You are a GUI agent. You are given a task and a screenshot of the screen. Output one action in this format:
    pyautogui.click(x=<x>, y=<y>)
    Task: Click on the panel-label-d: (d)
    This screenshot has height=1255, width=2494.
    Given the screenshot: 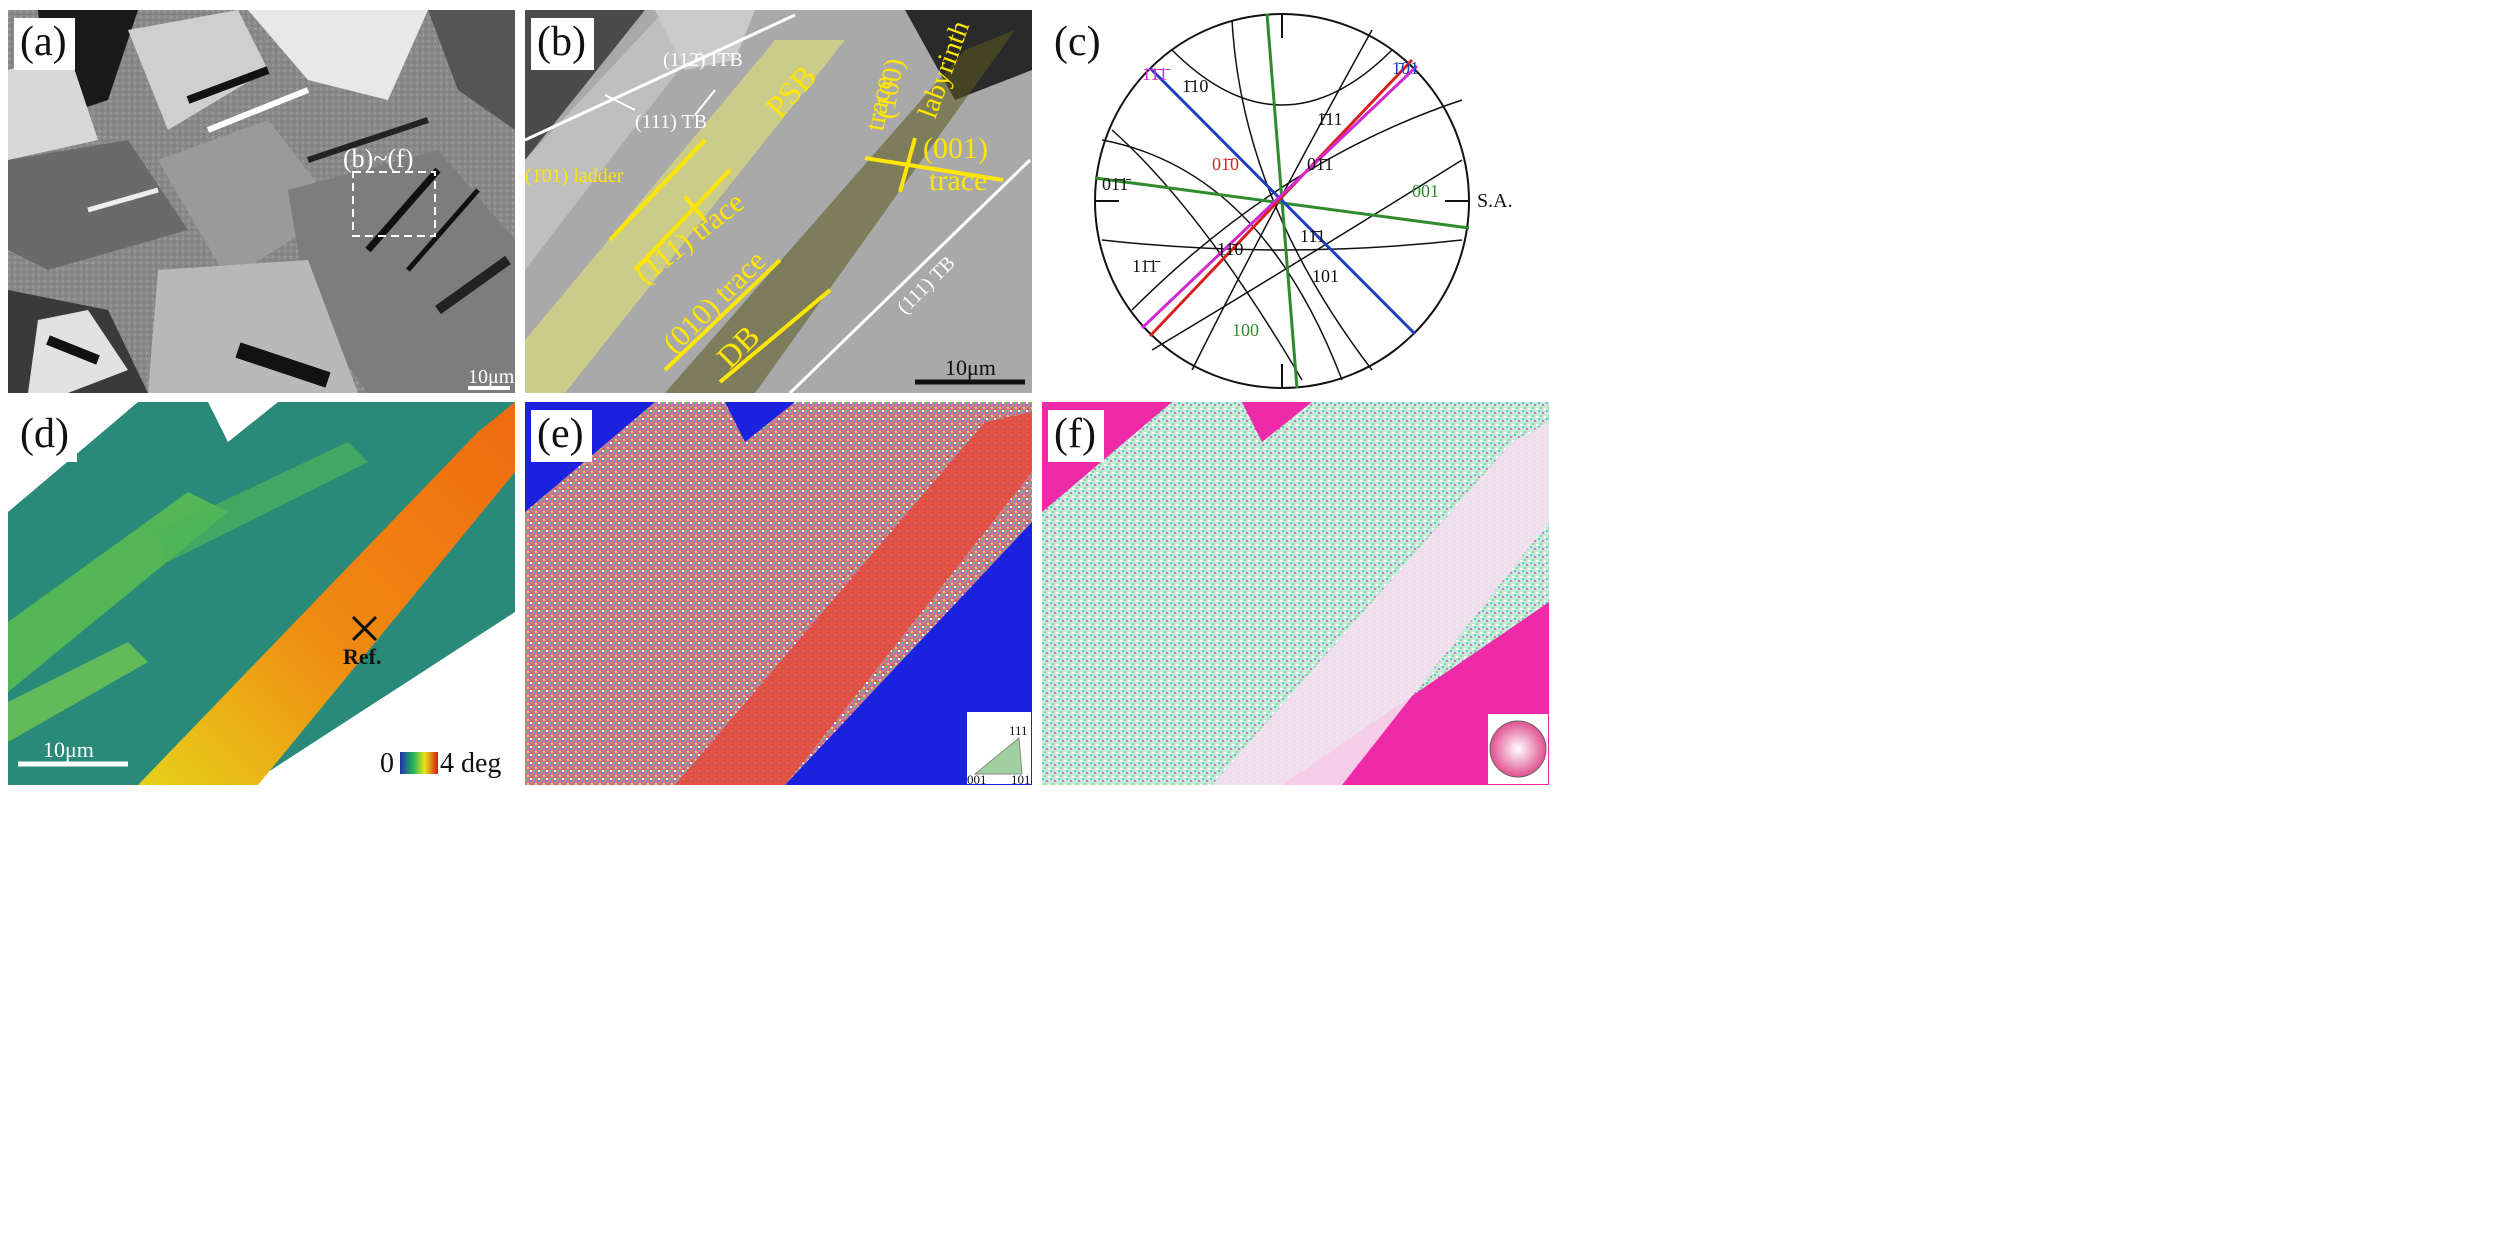 What is the action you would take?
    pyautogui.click(x=45, y=436)
    